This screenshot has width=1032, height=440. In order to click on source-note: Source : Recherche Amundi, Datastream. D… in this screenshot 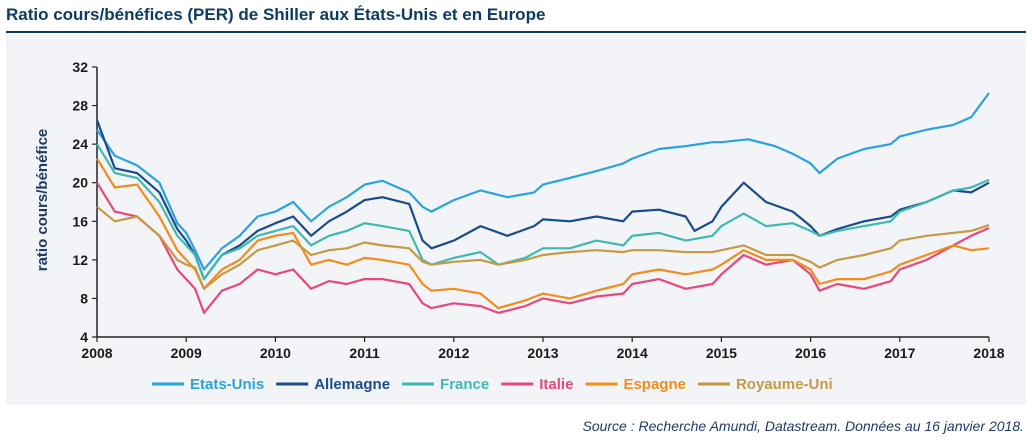, I will do `click(803, 426)`.